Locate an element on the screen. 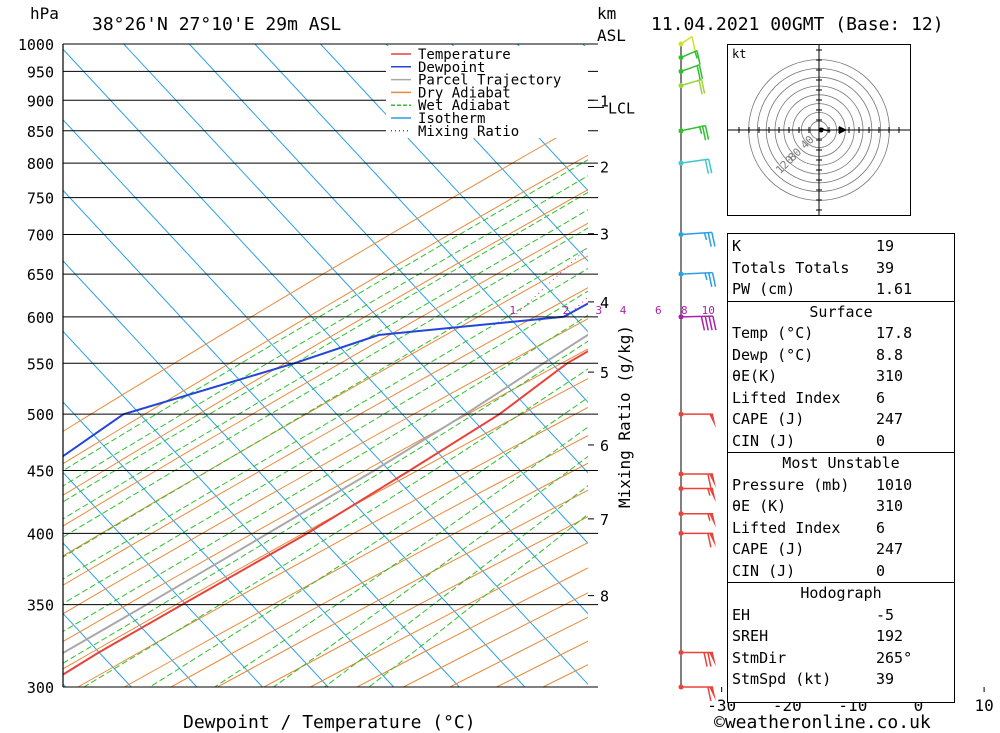 Image resolution: width=1000 pixels, height=733 pixels. height-tick-label: 1 is located at coordinates (604, 101).